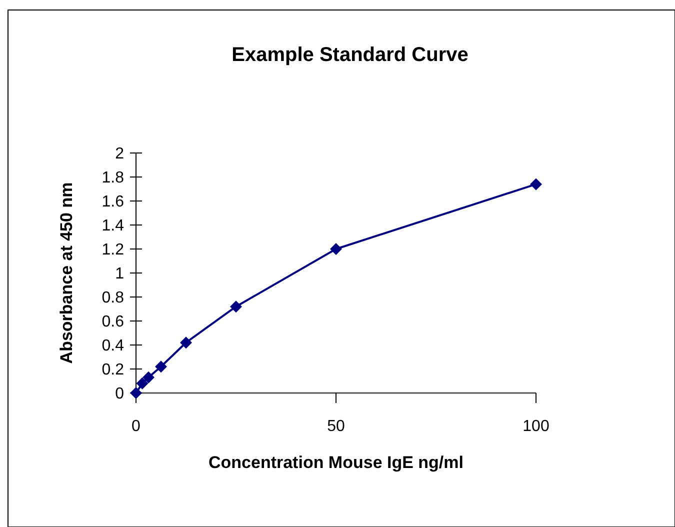  Describe the element at coordinates (336, 462) in the screenshot. I see `x-axis-title: Concentration Mouse IgE ng/ml` at that location.